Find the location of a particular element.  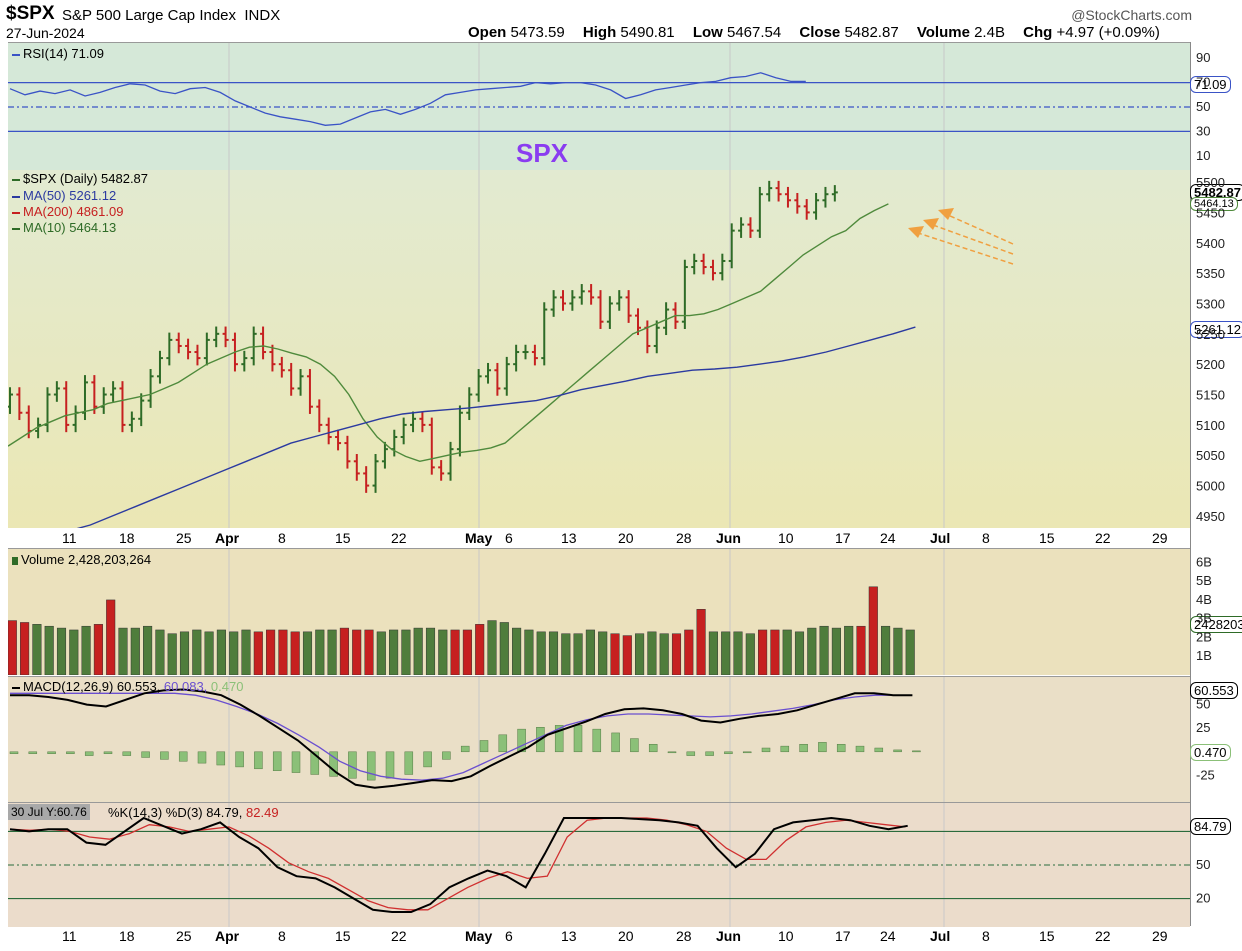

price-axis-tick: 5400 is located at coordinates (1210, 243).